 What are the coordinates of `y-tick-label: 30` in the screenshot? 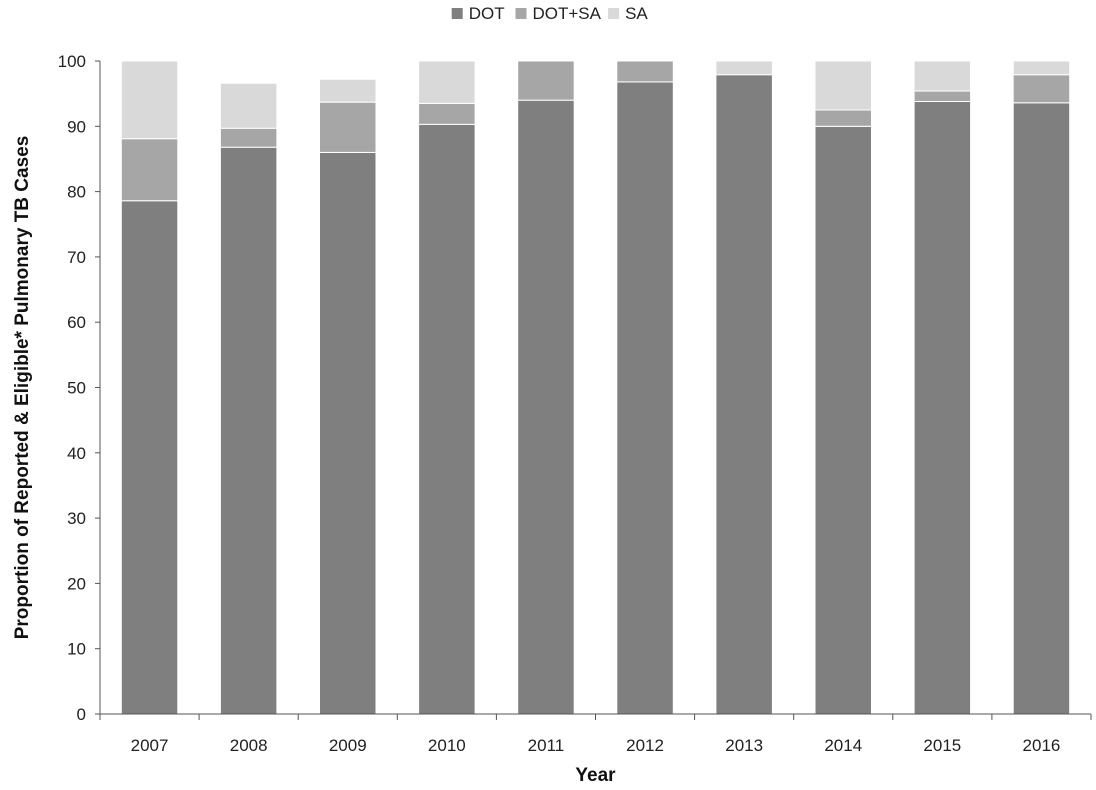 It's located at (76, 518).